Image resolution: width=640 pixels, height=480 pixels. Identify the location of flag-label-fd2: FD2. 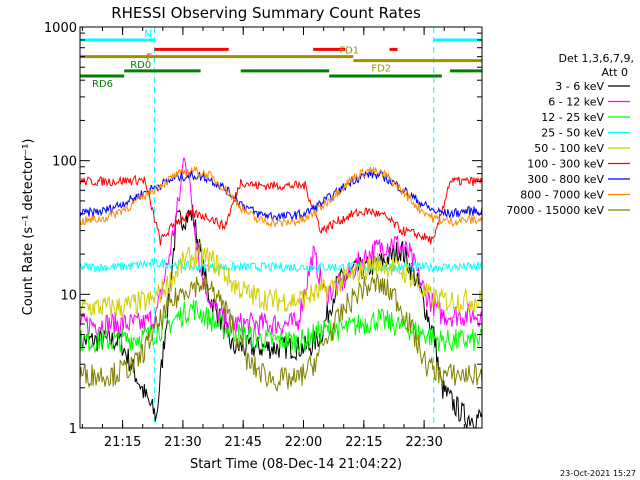
(381, 69).